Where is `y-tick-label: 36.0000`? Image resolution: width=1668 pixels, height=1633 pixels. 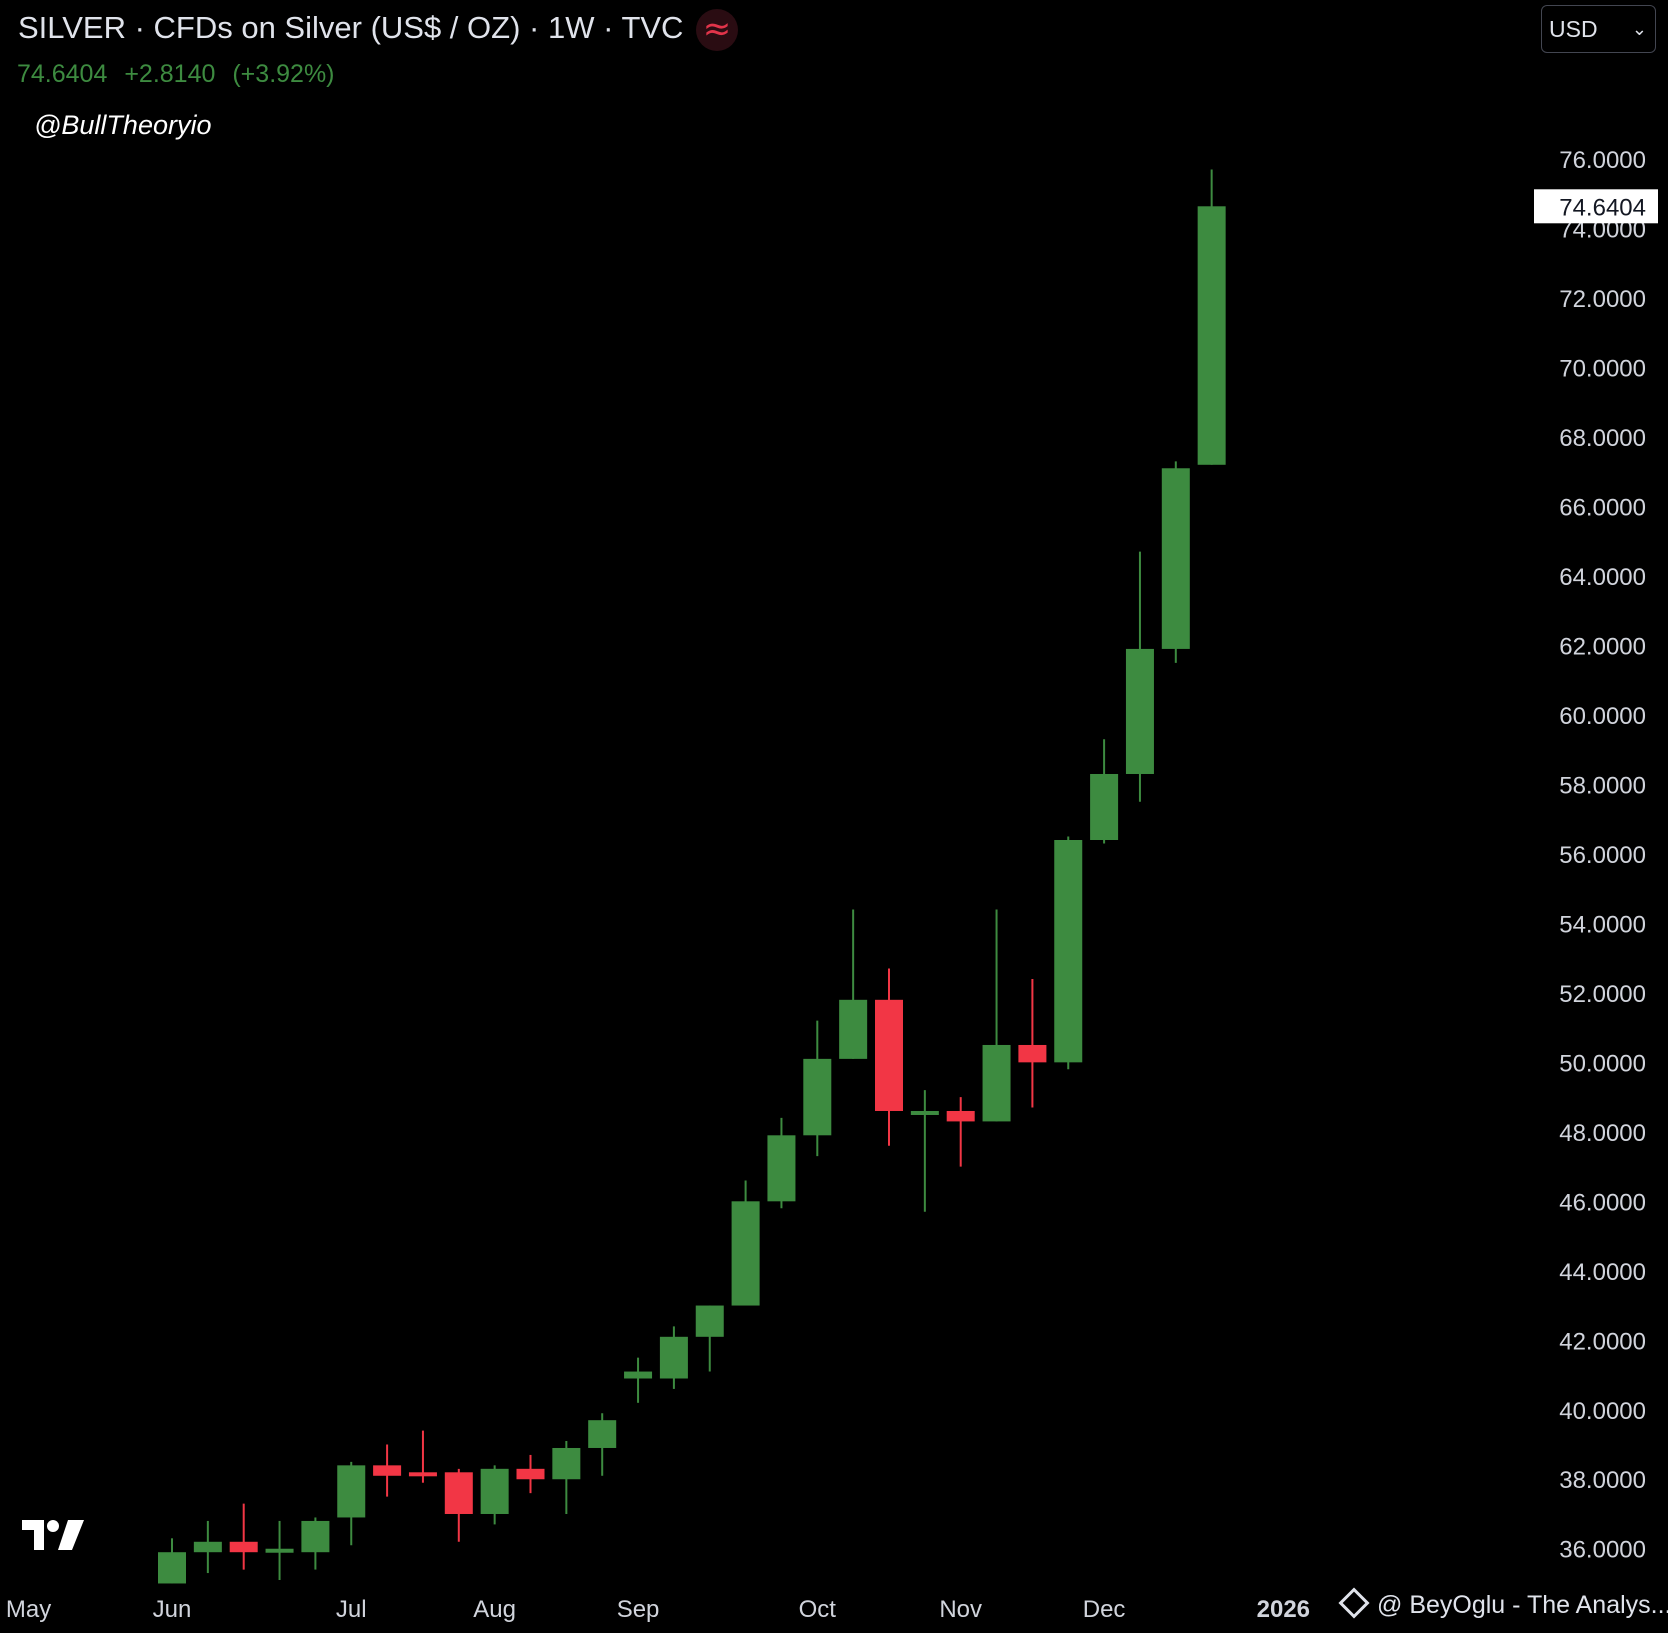
y-tick-label: 36.0000 is located at coordinates (1602, 1550).